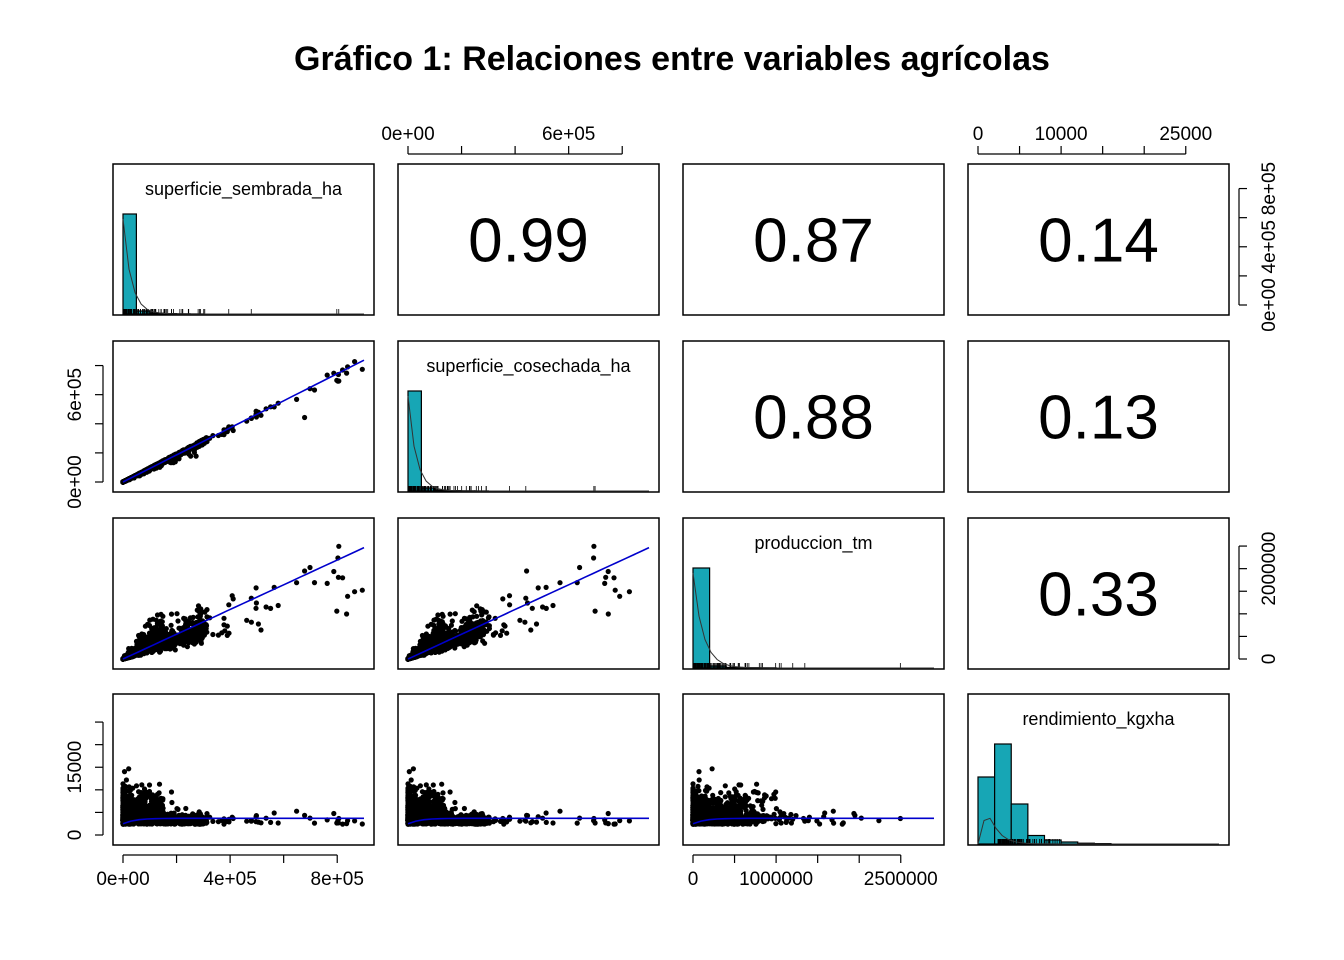  I want to click on panel-frame-r3-c1, so click(243, 593).